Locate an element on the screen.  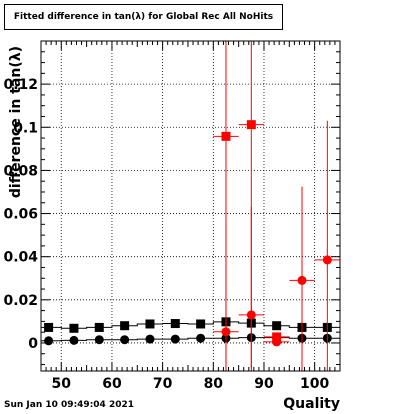
series-line is located at coordinates (190, 339).